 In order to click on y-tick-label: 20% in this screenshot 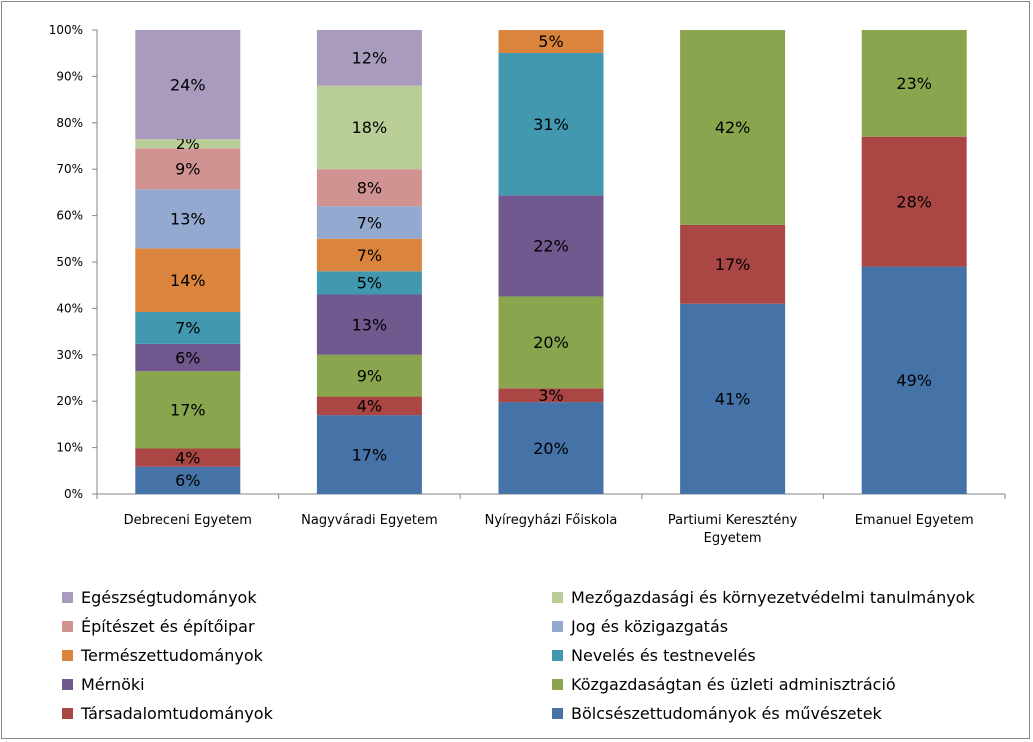, I will do `click(69, 401)`.